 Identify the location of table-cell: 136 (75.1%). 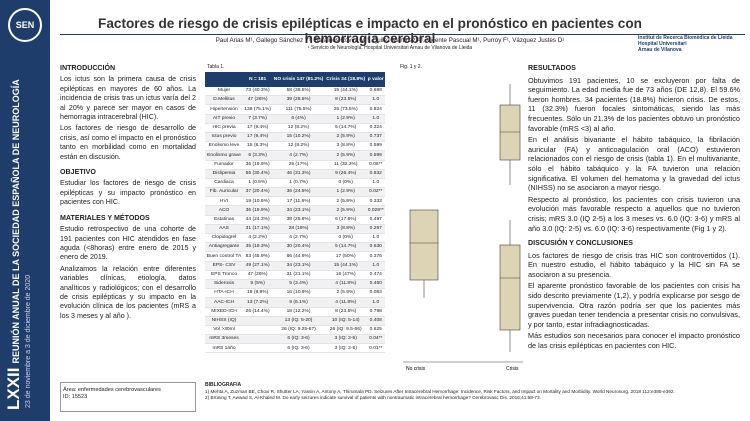
(258, 109).